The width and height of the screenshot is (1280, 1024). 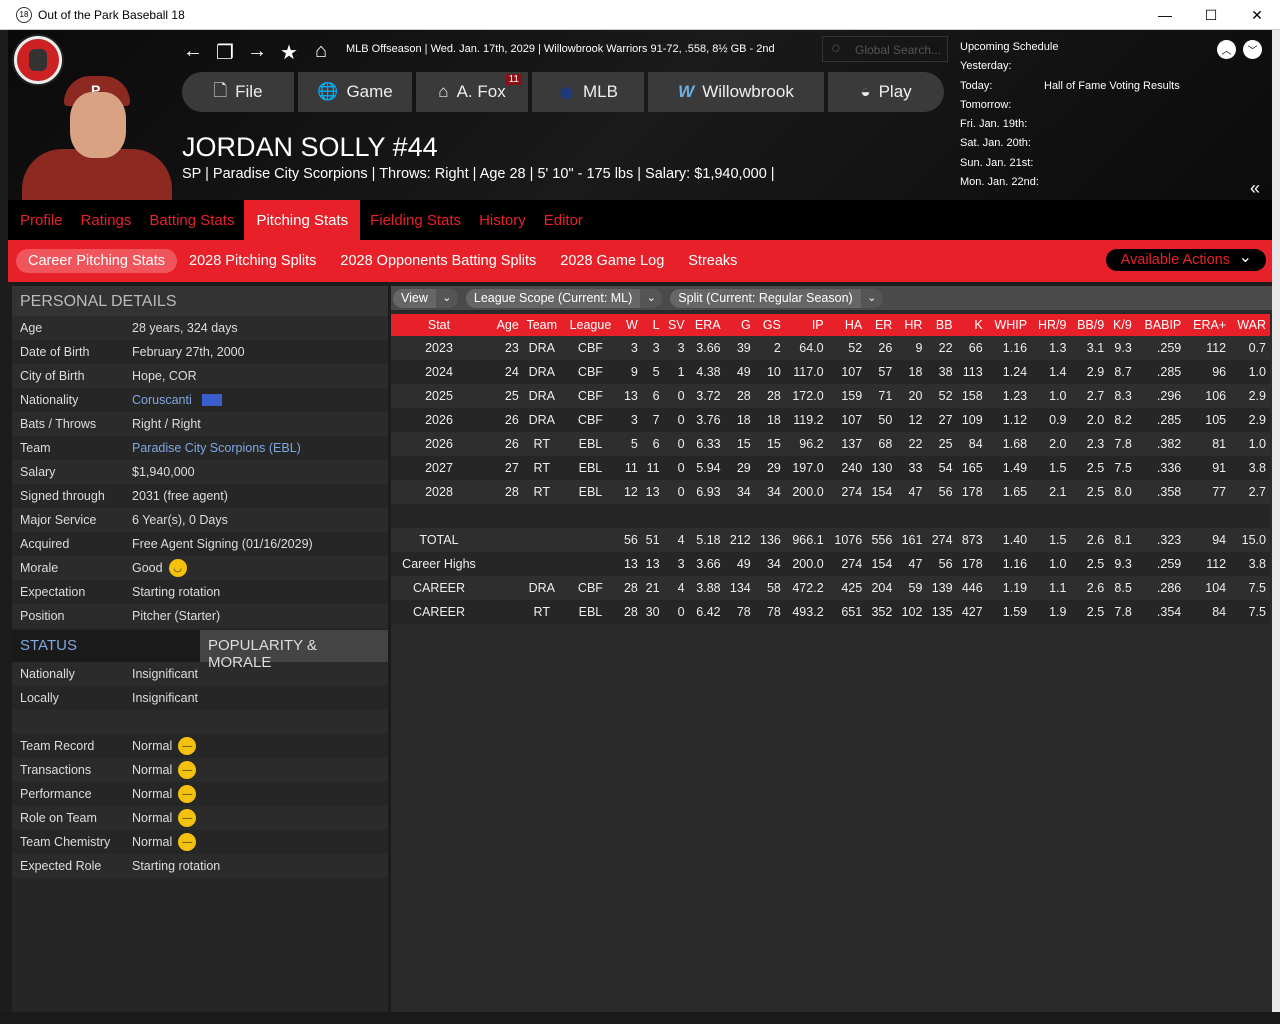 What do you see at coordinates (1276, 527) in the screenshot?
I see `window-scrollbar` at bounding box center [1276, 527].